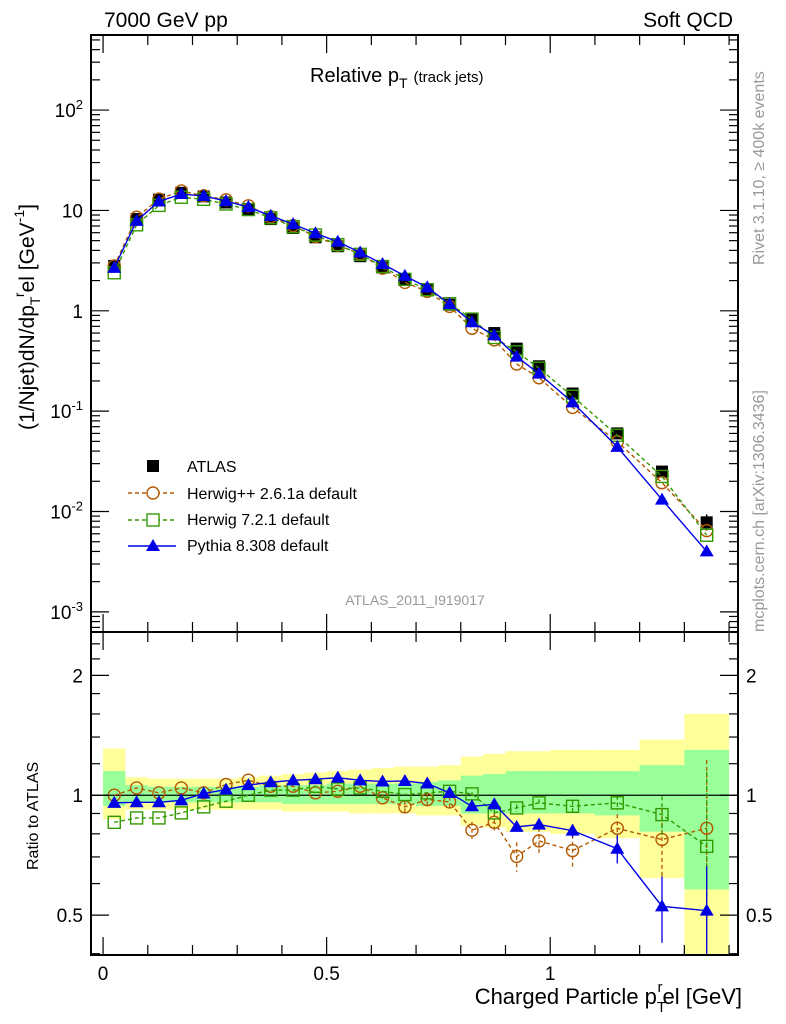 This screenshot has width=786, height=1024. Describe the element at coordinates (77, 676) in the screenshot. I see `ratio-y-tick-label: 2` at that location.